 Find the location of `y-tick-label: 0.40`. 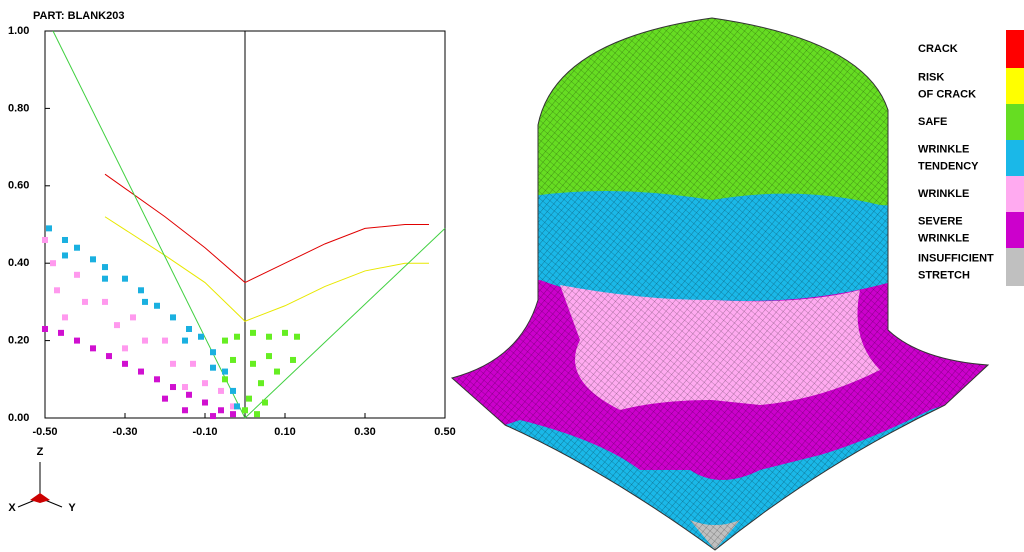

y-tick-label: 0.40 is located at coordinates (18, 263).